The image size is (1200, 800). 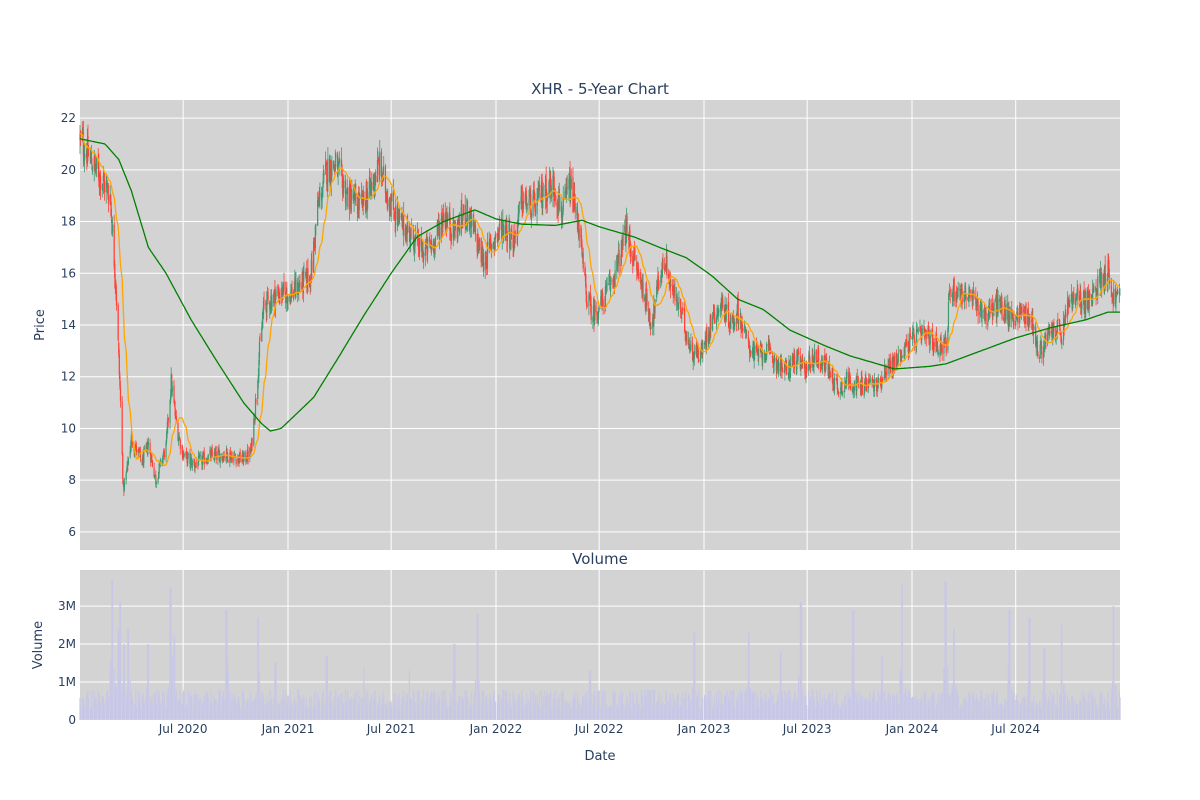 I want to click on price-y-ticks: 6 8 10 12 14 16 18 20 22, so click(x=68, y=325).